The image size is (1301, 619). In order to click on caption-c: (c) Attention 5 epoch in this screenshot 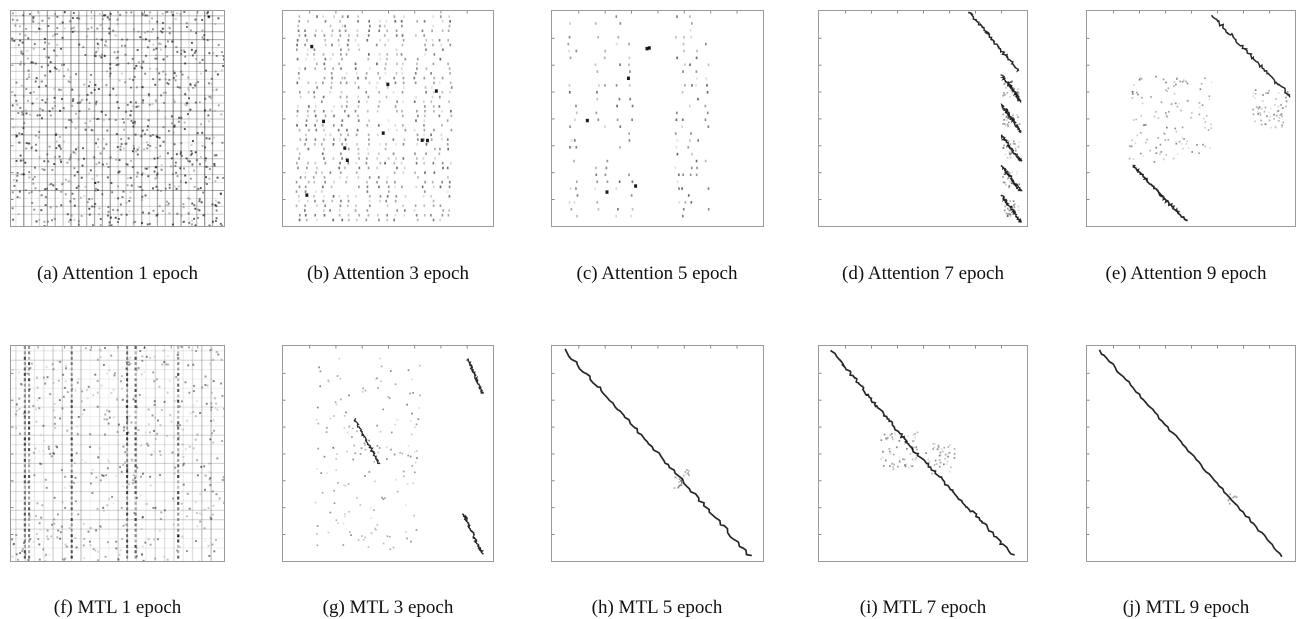, I will do `click(657, 274)`.